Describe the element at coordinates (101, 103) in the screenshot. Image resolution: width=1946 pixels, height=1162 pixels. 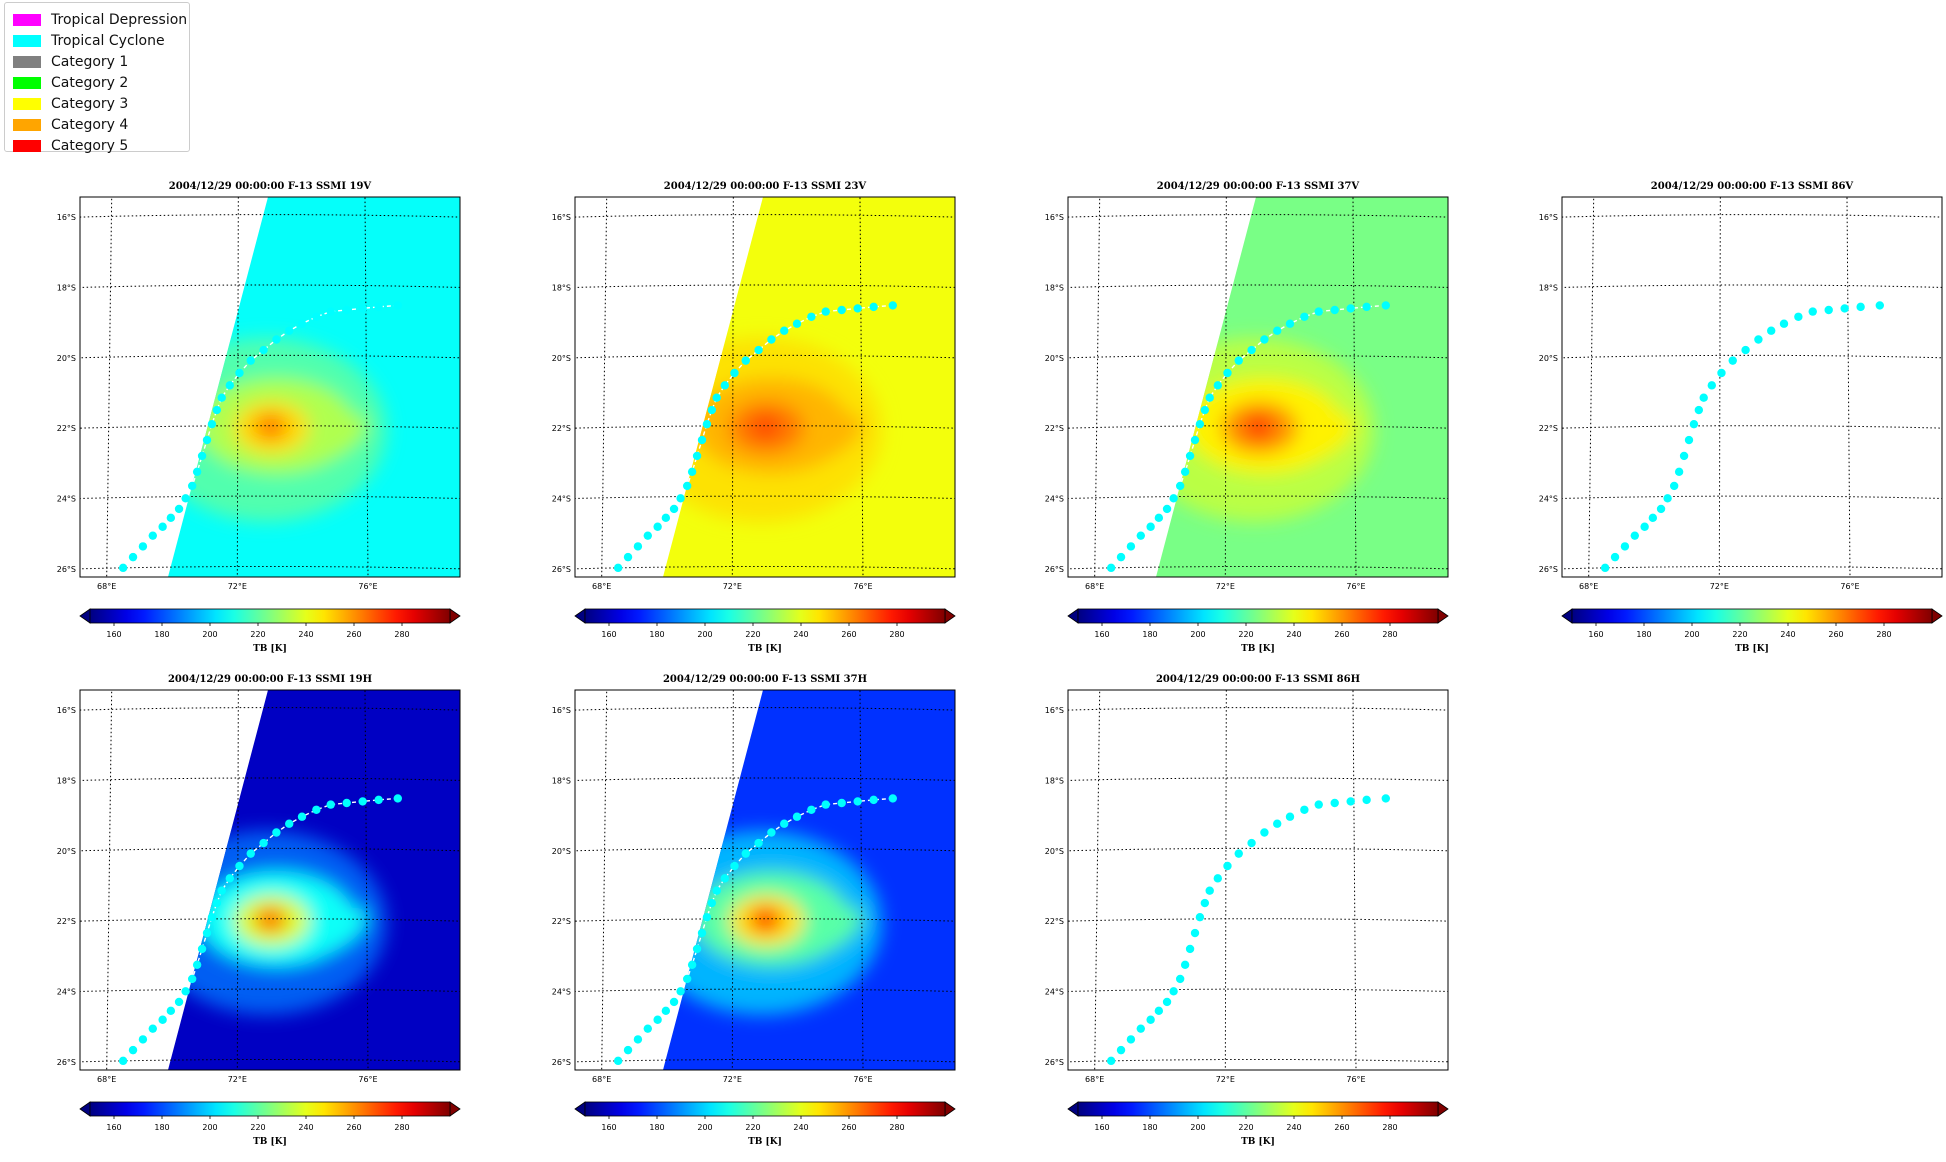
I see `legend-entry: Category 3` at that location.